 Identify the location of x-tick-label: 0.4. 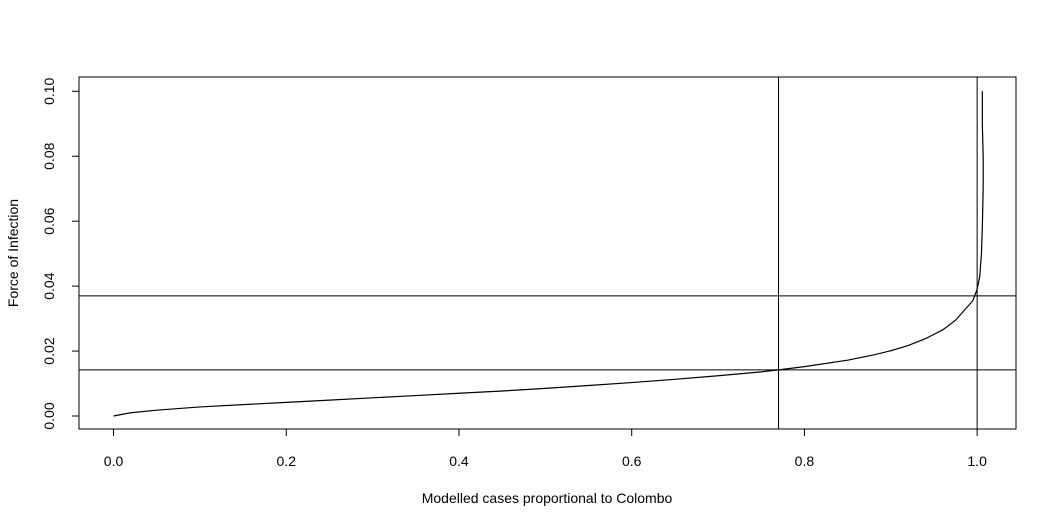
(459, 461).